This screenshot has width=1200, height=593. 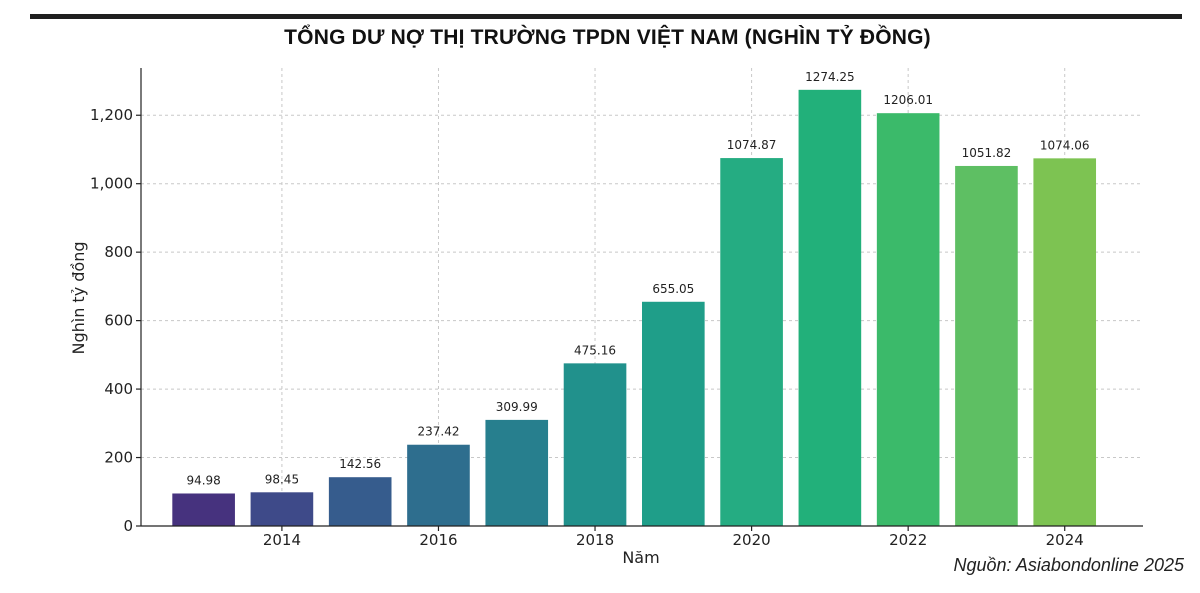 What do you see at coordinates (752, 540) in the screenshot?
I see `x-tick-label: 2020` at bounding box center [752, 540].